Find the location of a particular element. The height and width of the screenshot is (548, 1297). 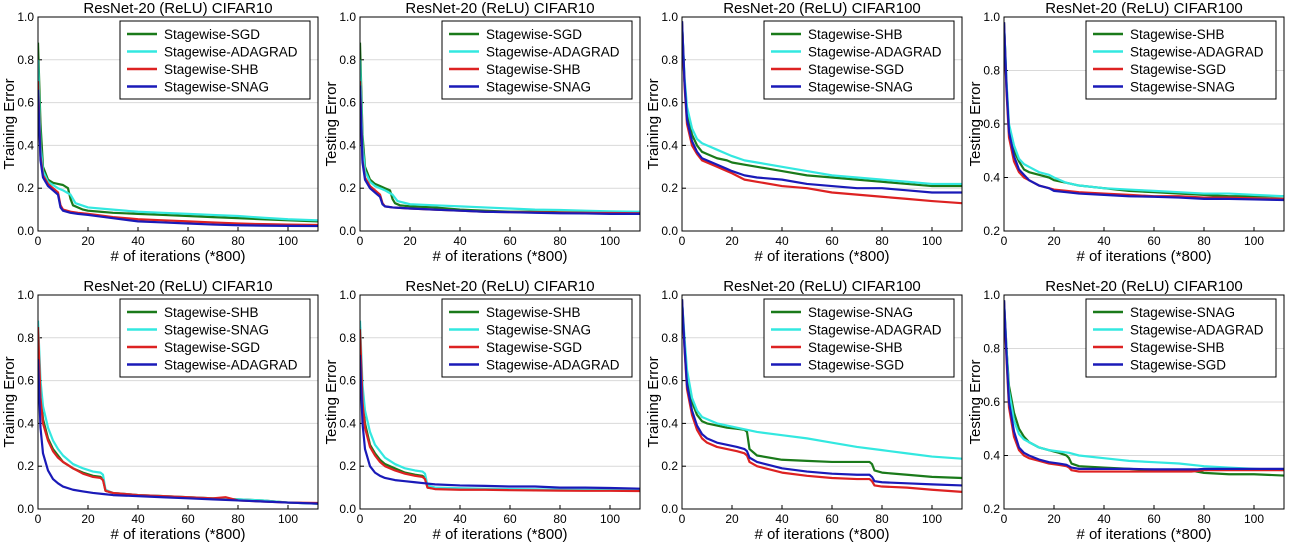

chart-title: ResNet-20 (ReLU) CIFAR100 is located at coordinates (1144, 8).